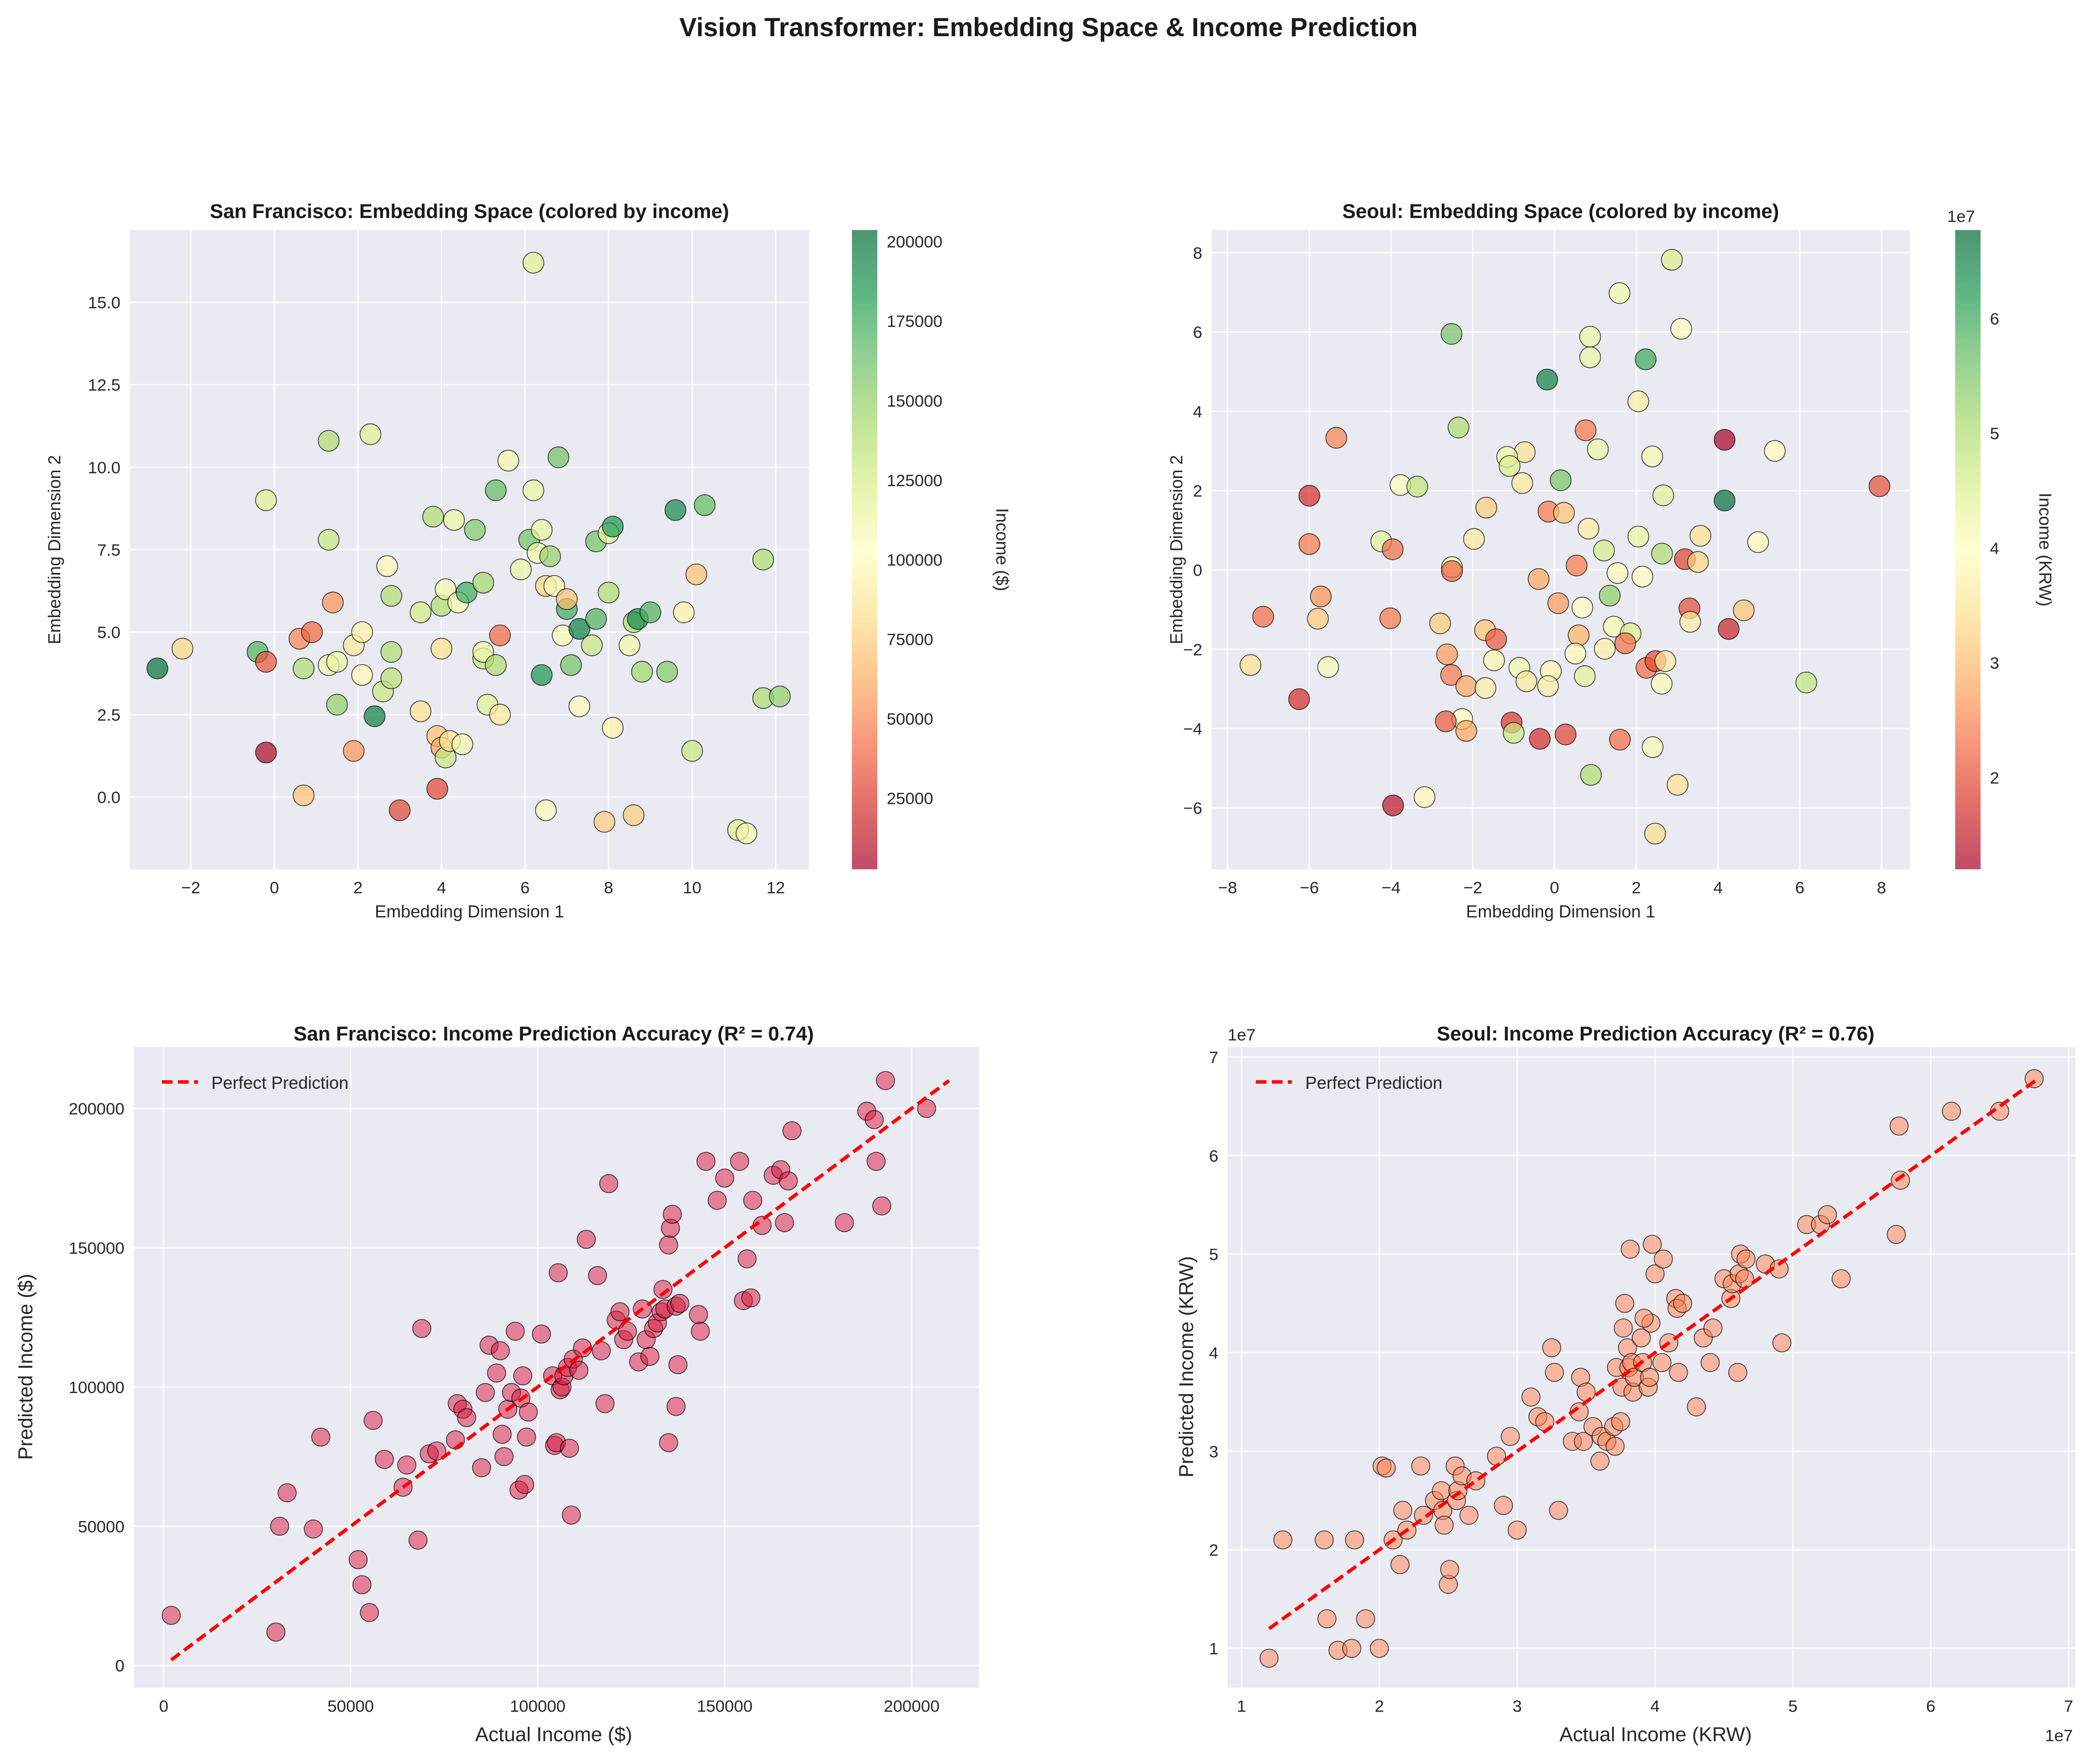  Describe the element at coordinates (1213, 1254) in the screenshot. I see `y-tick-label: 5` at that location.